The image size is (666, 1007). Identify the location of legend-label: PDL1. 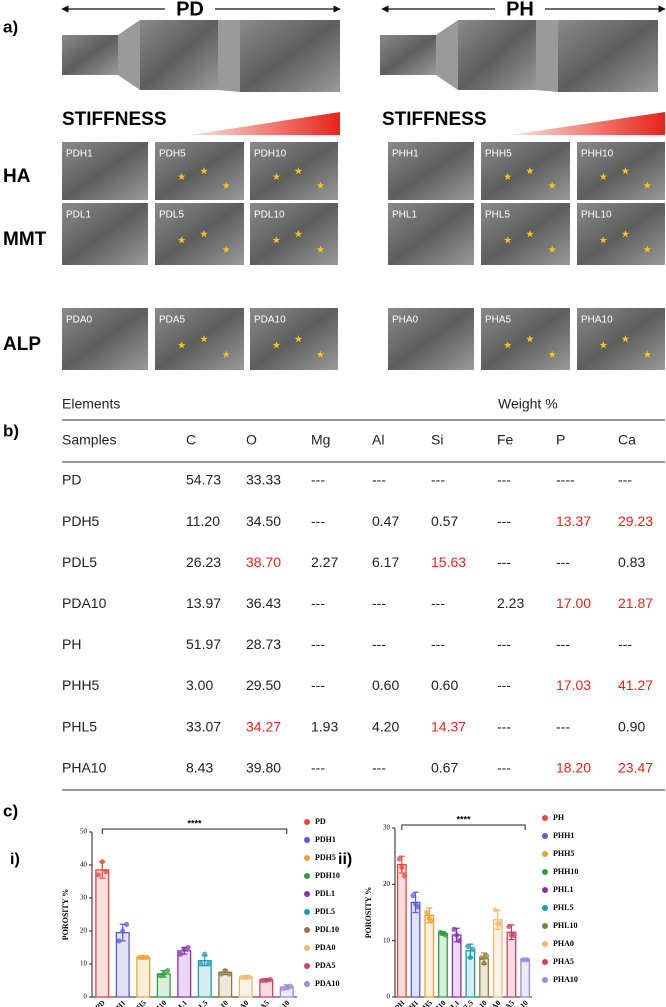
(325, 893).